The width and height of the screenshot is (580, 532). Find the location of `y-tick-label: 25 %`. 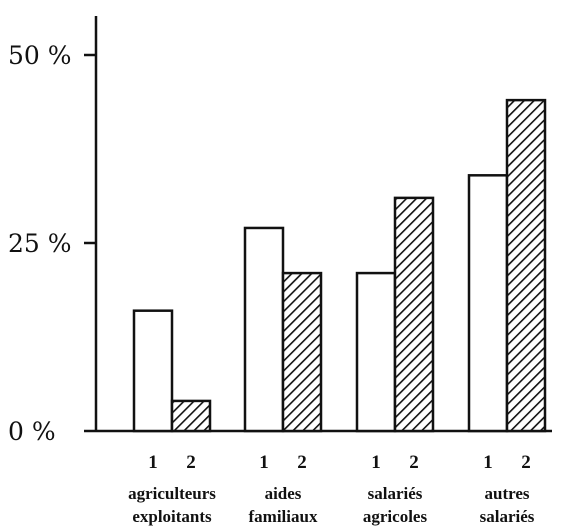

y-tick-label: 25 % is located at coordinates (40, 243).